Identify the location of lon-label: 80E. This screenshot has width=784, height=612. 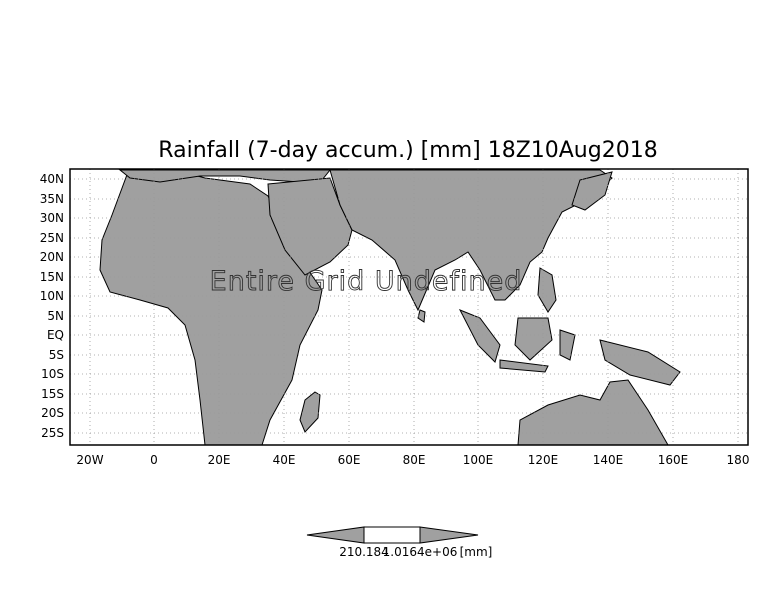
(414, 460).